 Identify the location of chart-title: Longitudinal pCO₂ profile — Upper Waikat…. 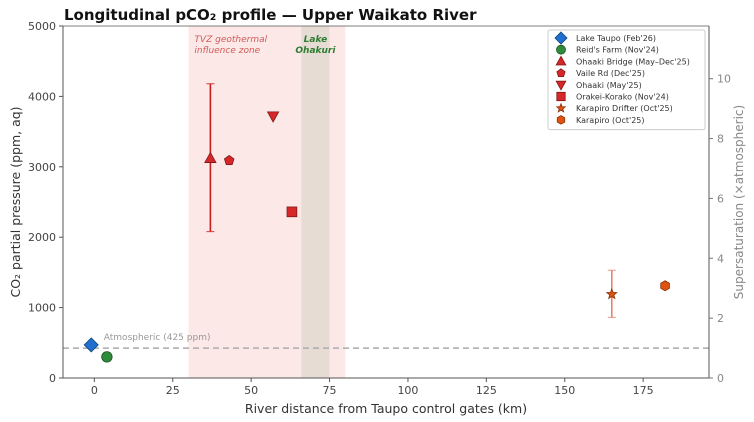
(270, 15).